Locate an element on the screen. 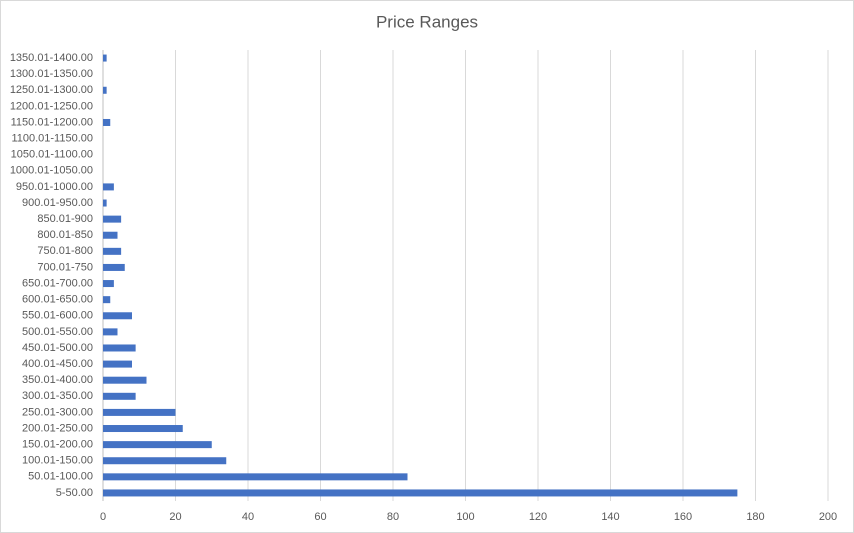  y-tick-label: 400.01-450.00 is located at coordinates (57, 364).